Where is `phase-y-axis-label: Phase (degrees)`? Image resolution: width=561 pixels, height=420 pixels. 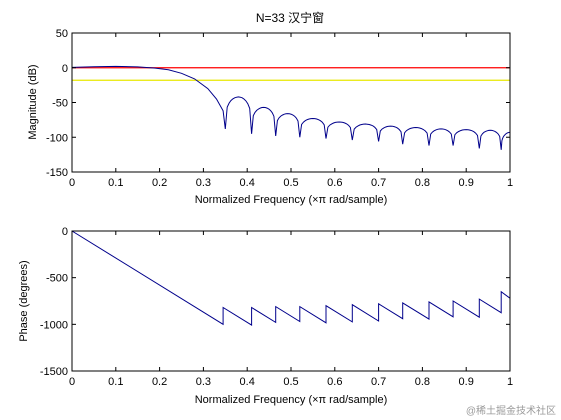 phase-y-axis-label: Phase (degrees) is located at coordinates (24, 300).